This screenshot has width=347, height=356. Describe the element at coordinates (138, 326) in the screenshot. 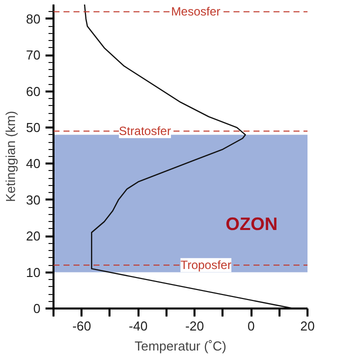

I see `x-tick-label: -40` at that location.